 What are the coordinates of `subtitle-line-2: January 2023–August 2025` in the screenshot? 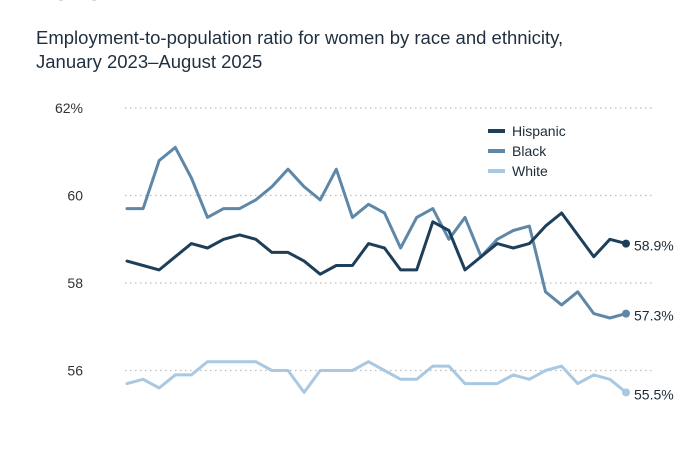 It's located at (149, 61).